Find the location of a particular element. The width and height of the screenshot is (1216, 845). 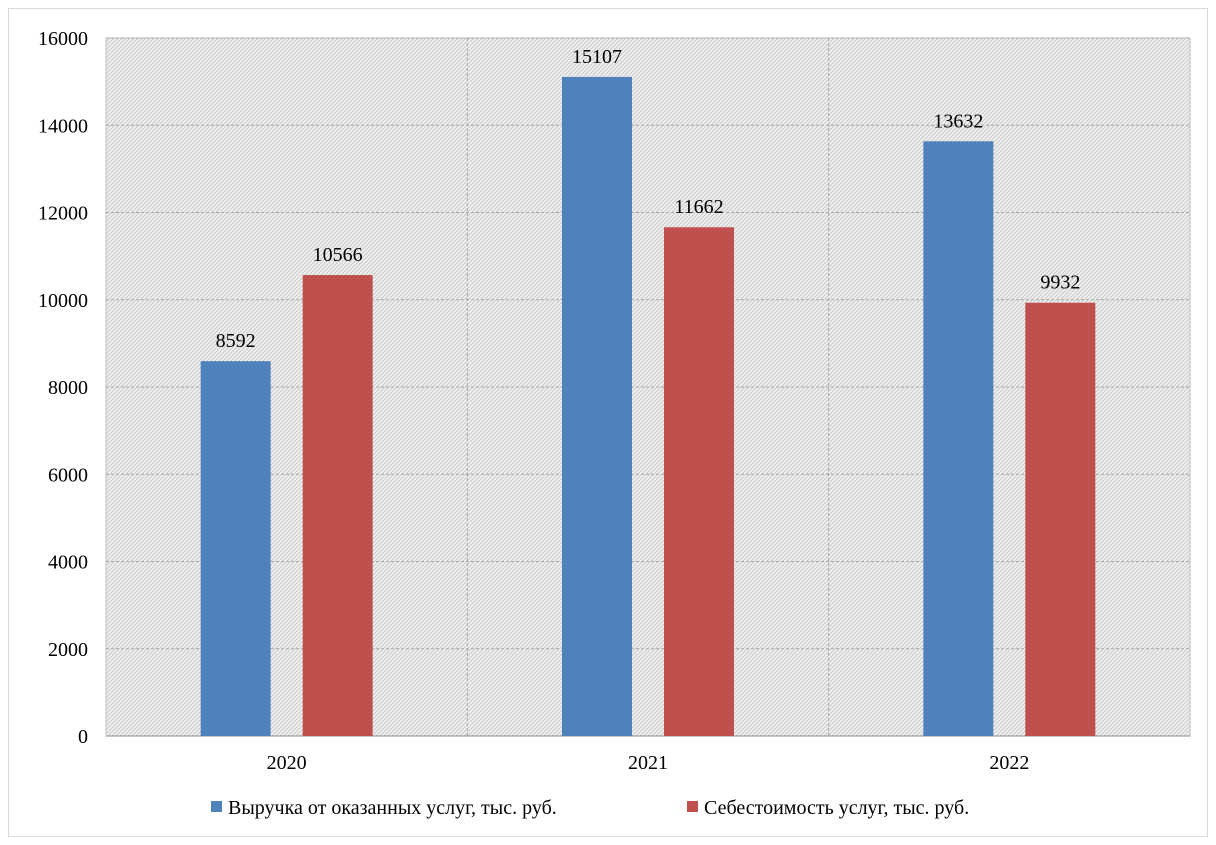

y-axis: 0 2000 4000 6000 8000 10000 12000 14000 16000 is located at coordinates (63, 388).